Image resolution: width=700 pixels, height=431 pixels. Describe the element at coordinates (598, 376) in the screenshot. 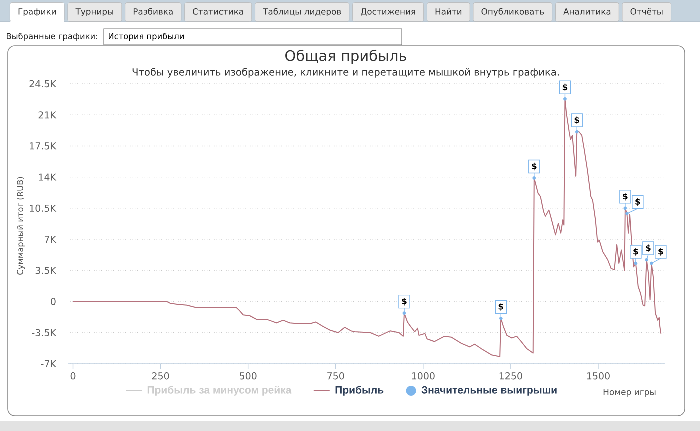

I see `x-tick-label: 1500` at that location.